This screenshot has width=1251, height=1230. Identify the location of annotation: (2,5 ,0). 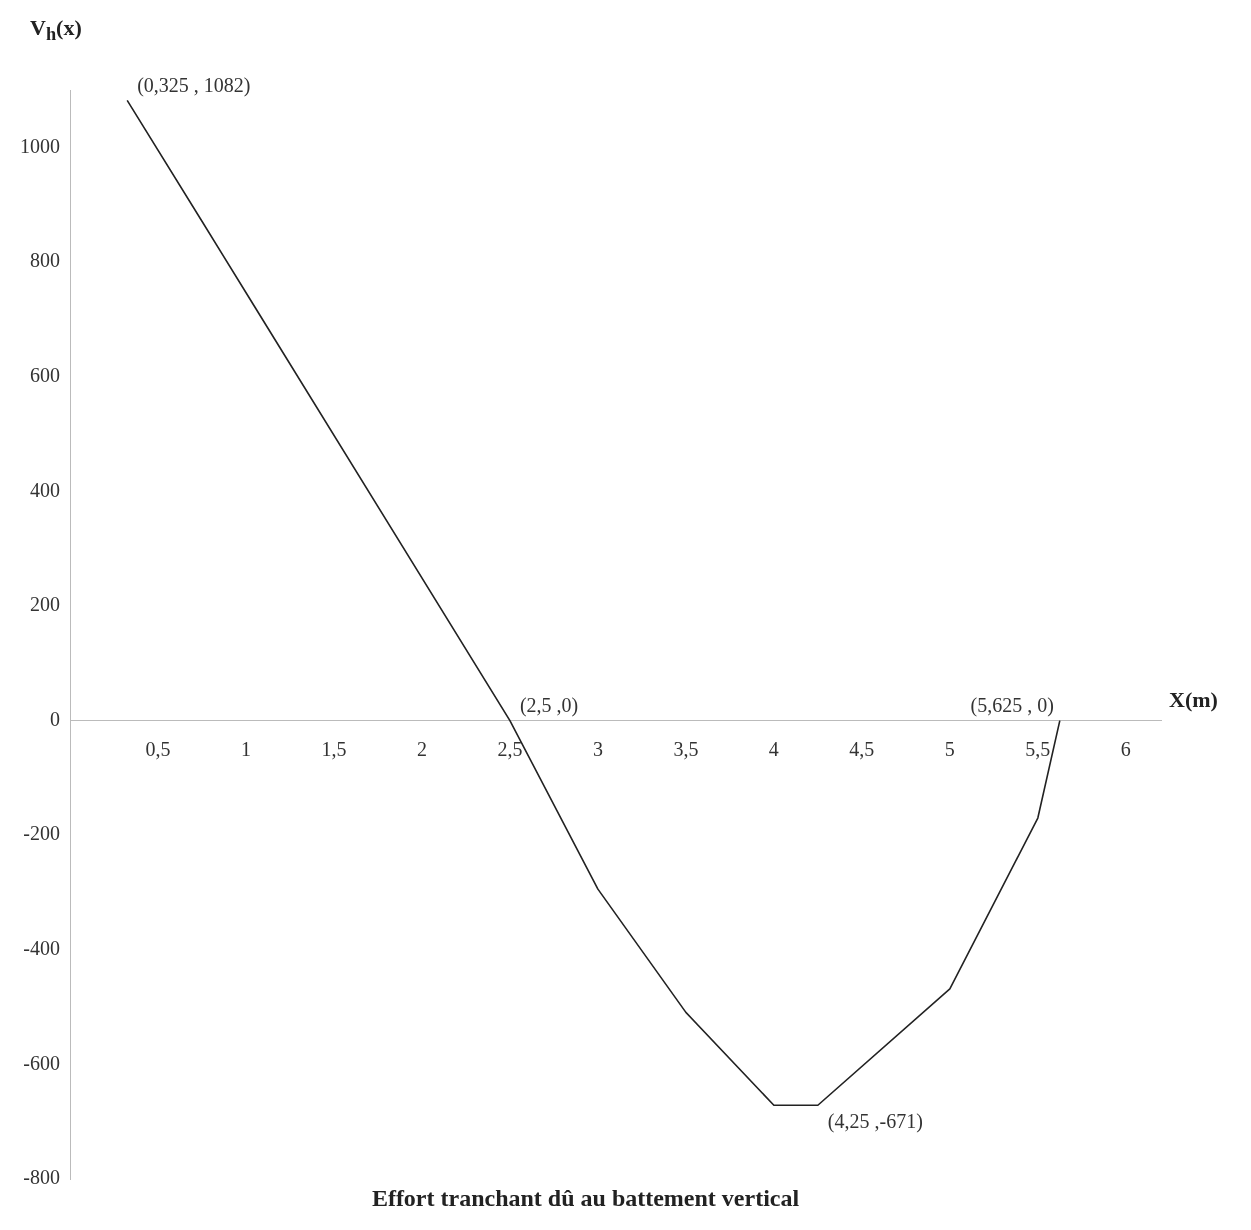
(549, 705).